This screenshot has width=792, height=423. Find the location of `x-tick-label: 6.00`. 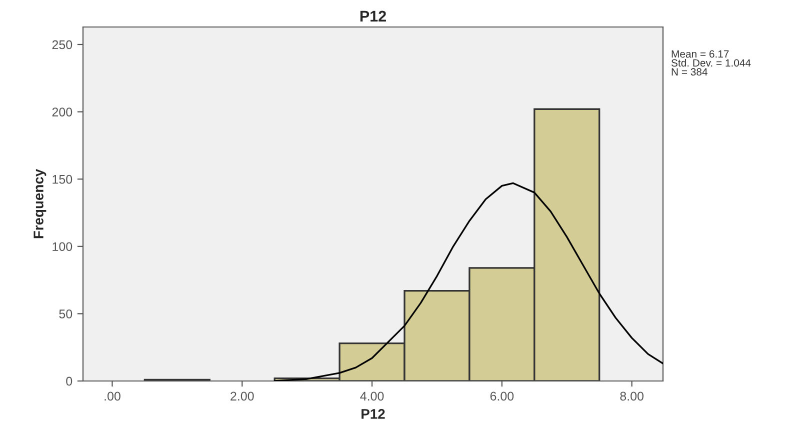

x-tick-label: 6.00 is located at coordinates (502, 396).